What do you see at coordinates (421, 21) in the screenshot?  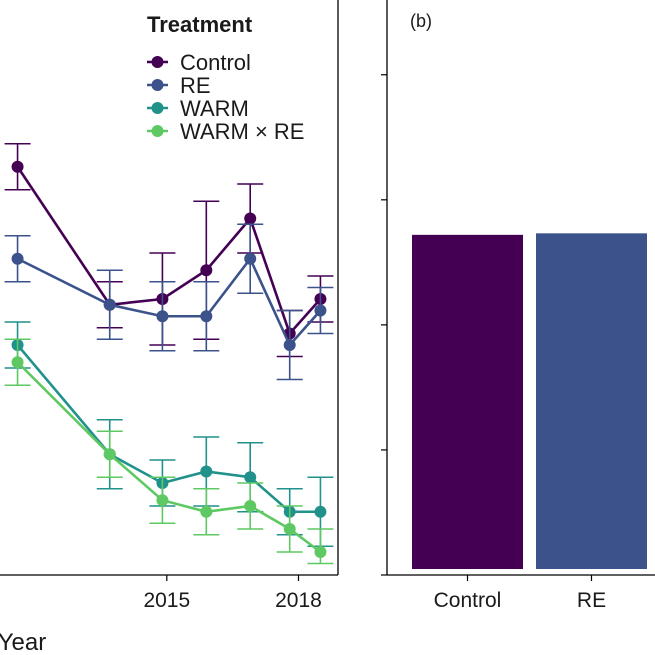 I see `panel-b-tag: (b)` at bounding box center [421, 21].